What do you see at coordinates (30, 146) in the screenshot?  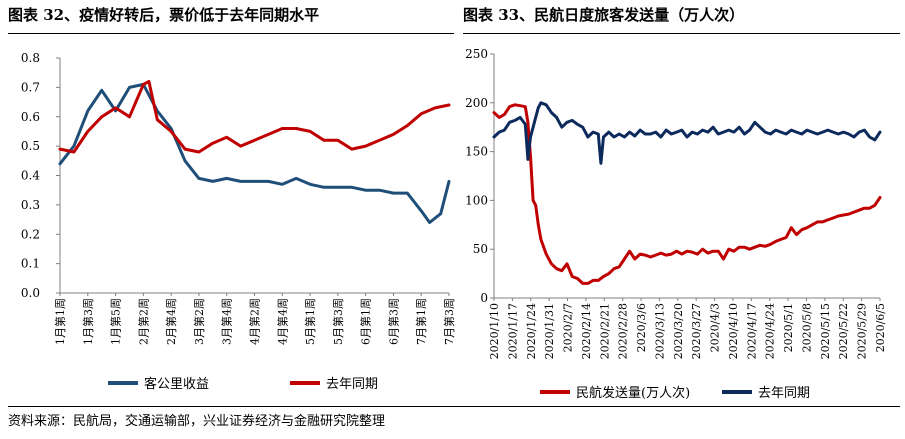 I see `left-y-tick-label: 0.5` at bounding box center [30, 146].